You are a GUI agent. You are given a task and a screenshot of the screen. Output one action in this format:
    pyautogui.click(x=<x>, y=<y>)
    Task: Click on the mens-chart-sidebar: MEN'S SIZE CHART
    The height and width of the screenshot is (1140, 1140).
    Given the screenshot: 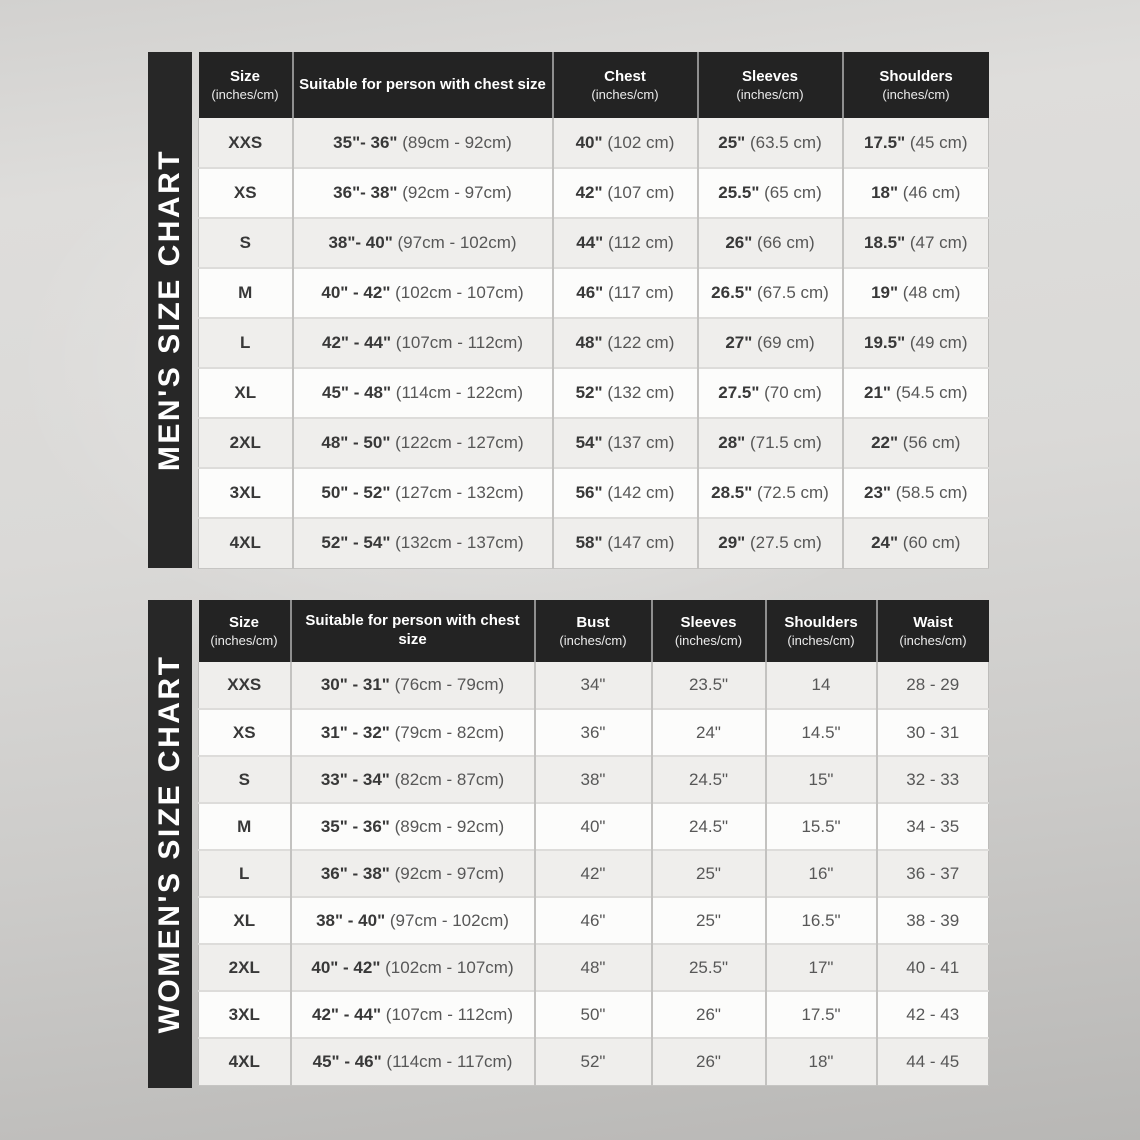 What is the action you would take?
    pyautogui.click(x=170, y=310)
    